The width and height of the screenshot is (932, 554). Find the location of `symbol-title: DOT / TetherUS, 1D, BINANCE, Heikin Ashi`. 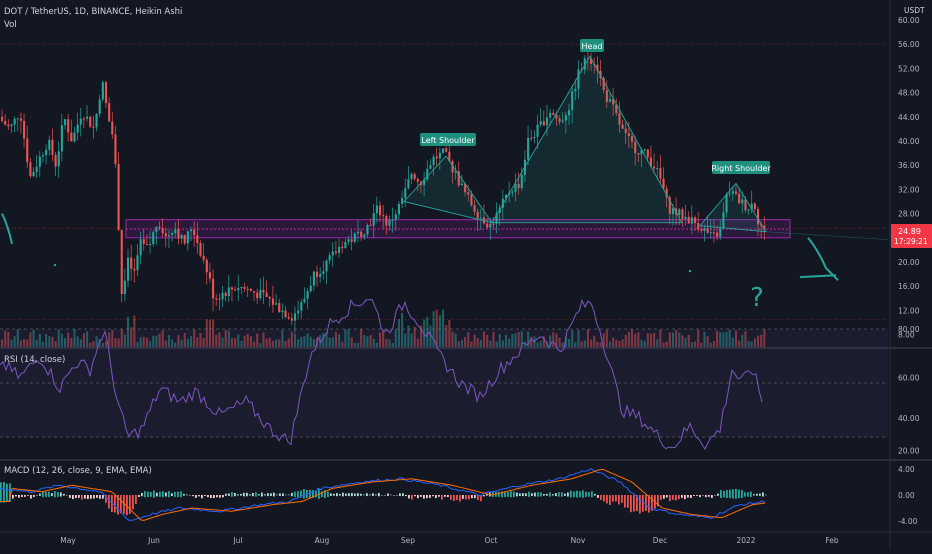

symbol-title: DOT / TetherUS, 1D, BINANCE, Heikin Ashi is located at coordinates (93, 12).